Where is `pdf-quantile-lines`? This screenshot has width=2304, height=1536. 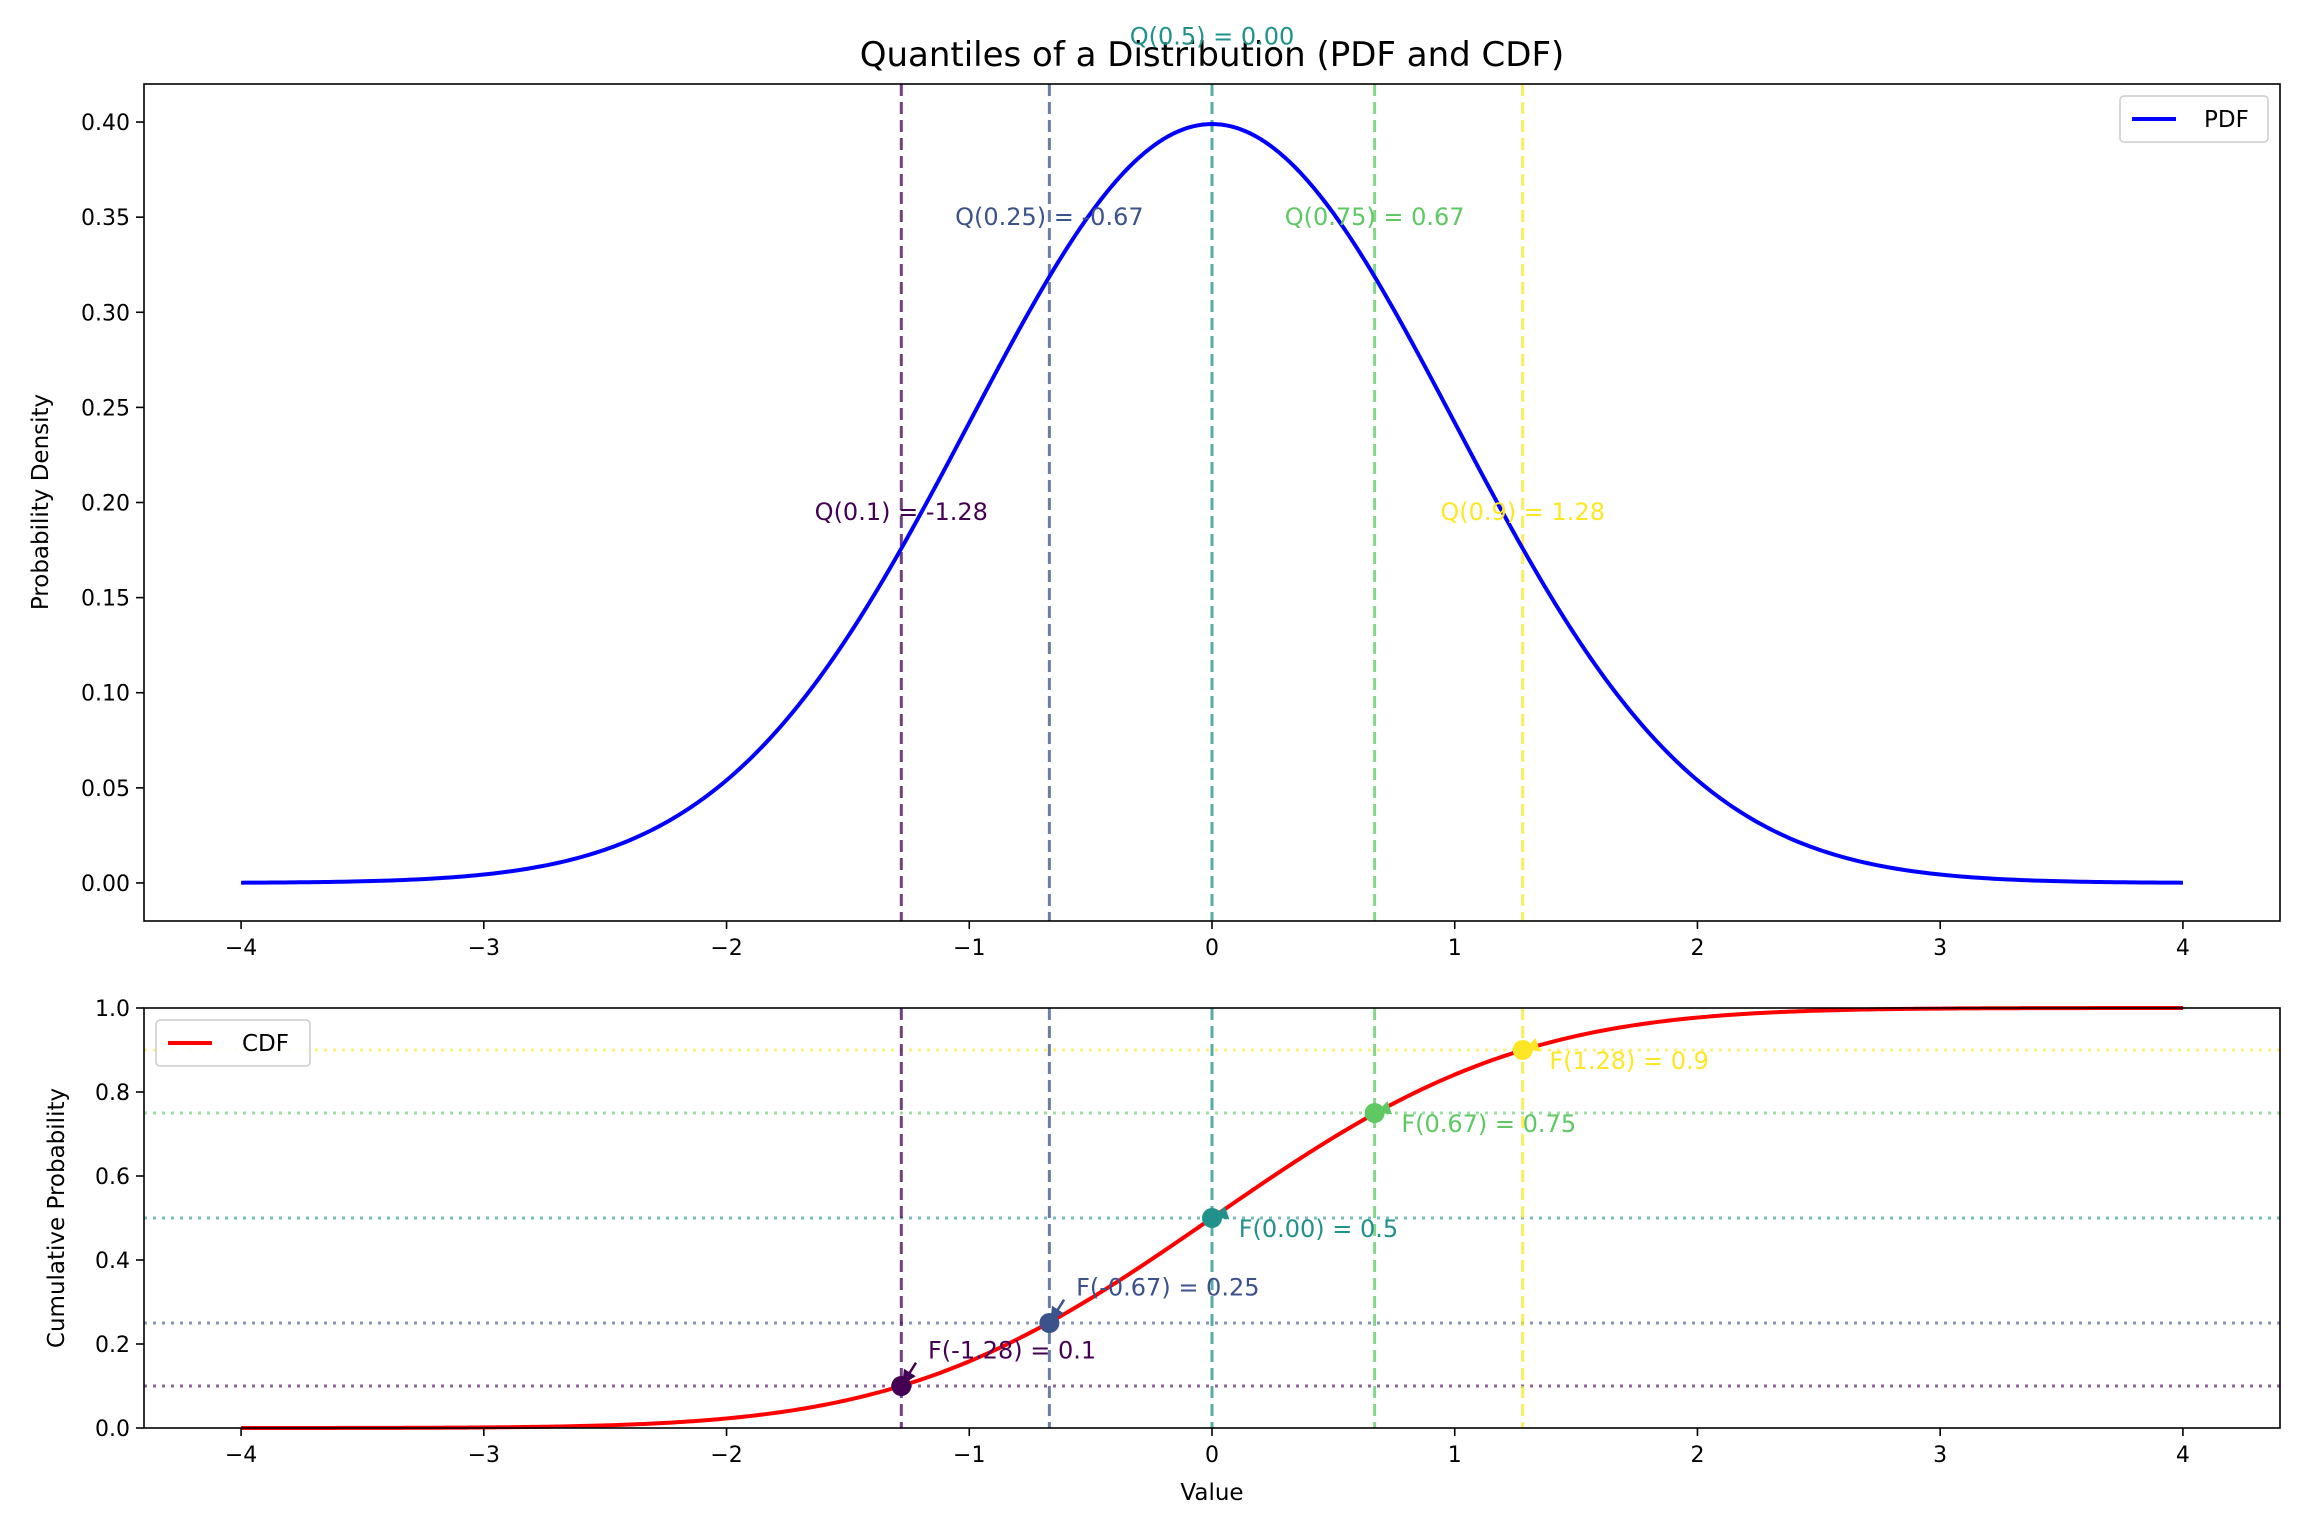
pdf-quantile-lines is located at coordinates (1212, 502).